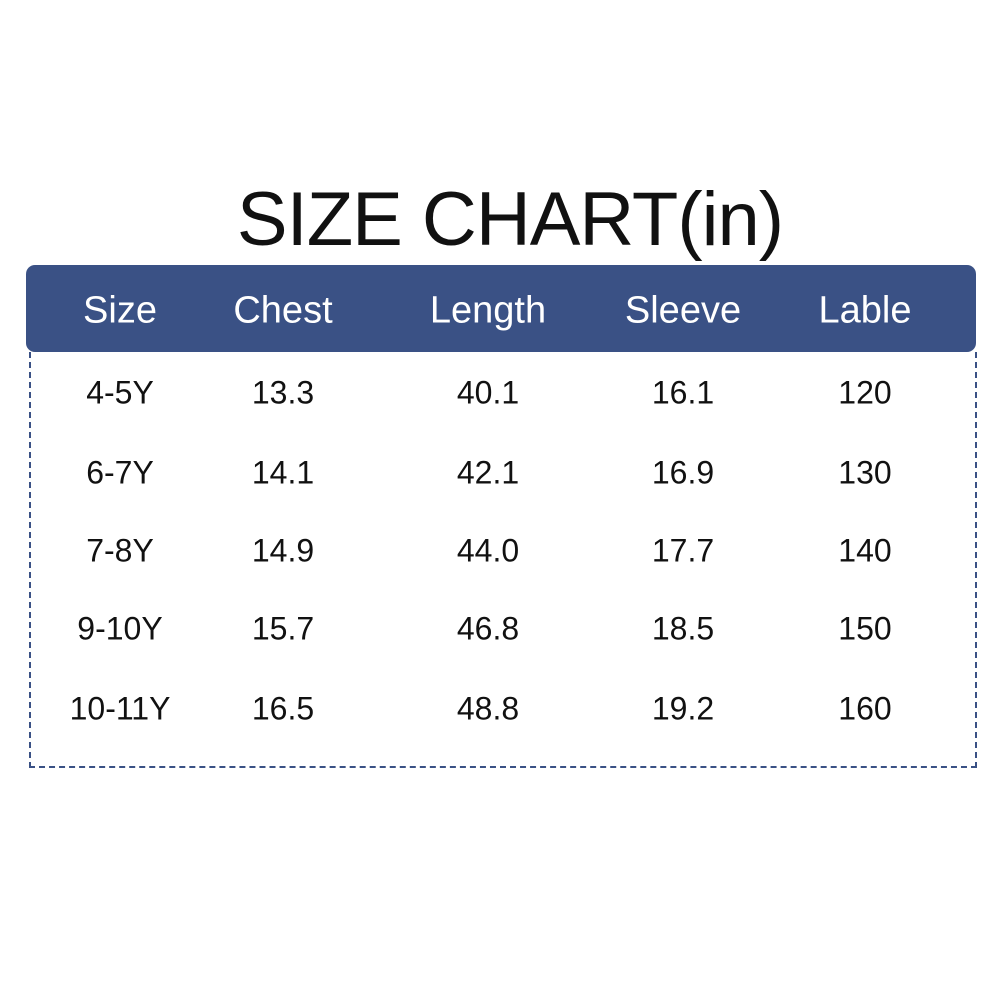 Image resolution: width=1000 pixels, height=1000 pixels. I want to click on cell-chest: 15.7, so click(283, 628).